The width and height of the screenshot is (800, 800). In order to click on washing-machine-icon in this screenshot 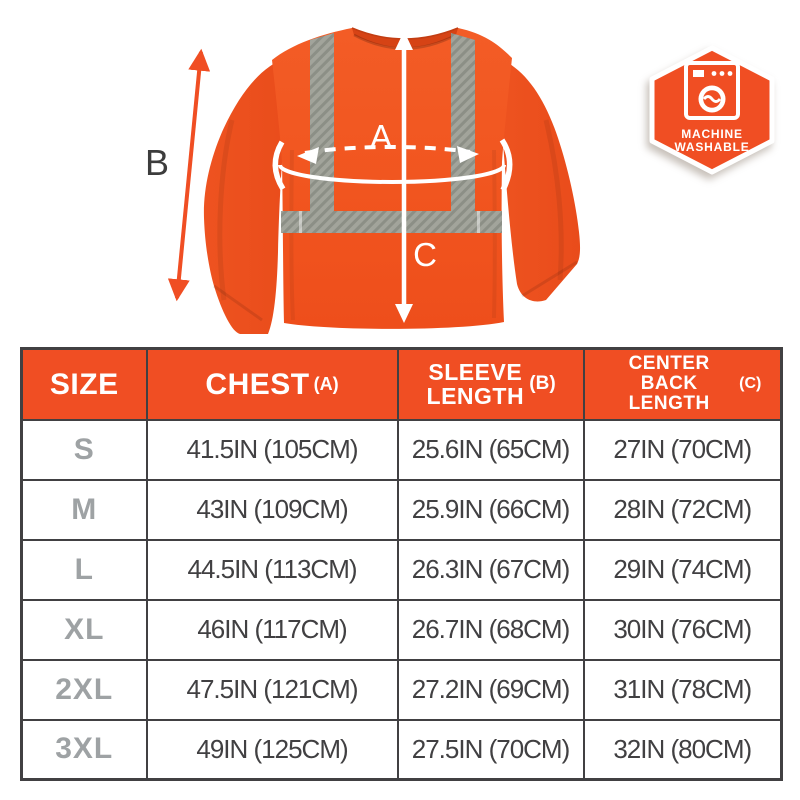, I will do `click(712, 90)`.